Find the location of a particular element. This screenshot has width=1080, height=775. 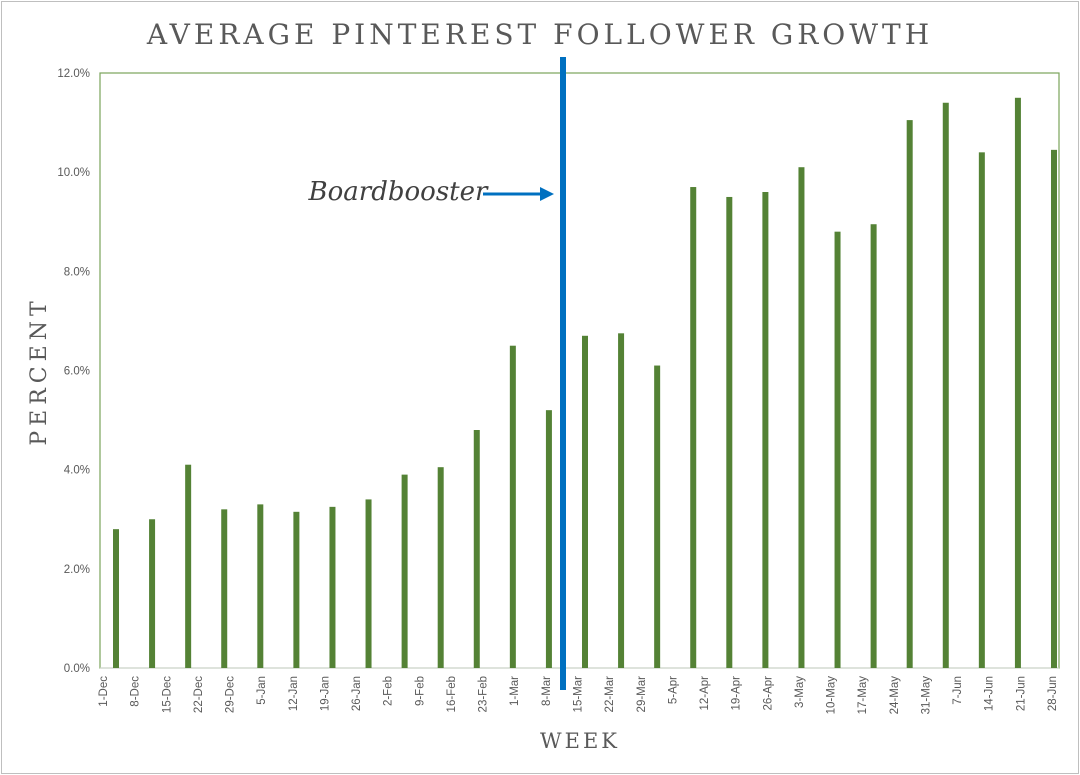

x-tick-label: 15-Mar is located at coordinates (579, 694).